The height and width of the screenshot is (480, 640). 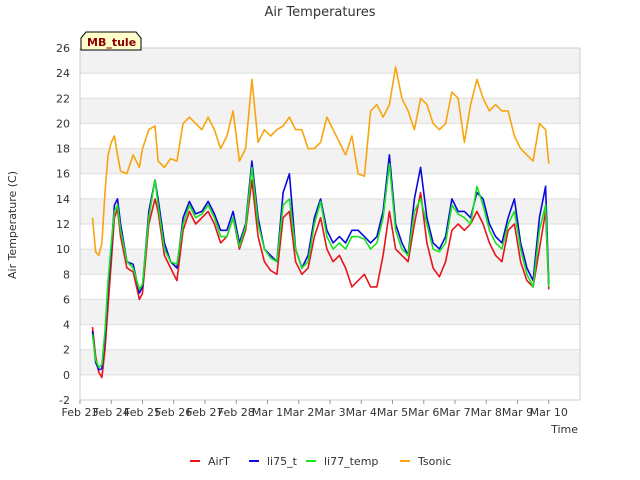 I want to click on x-tick-label: Feb 26, so click(x=173, y=412).